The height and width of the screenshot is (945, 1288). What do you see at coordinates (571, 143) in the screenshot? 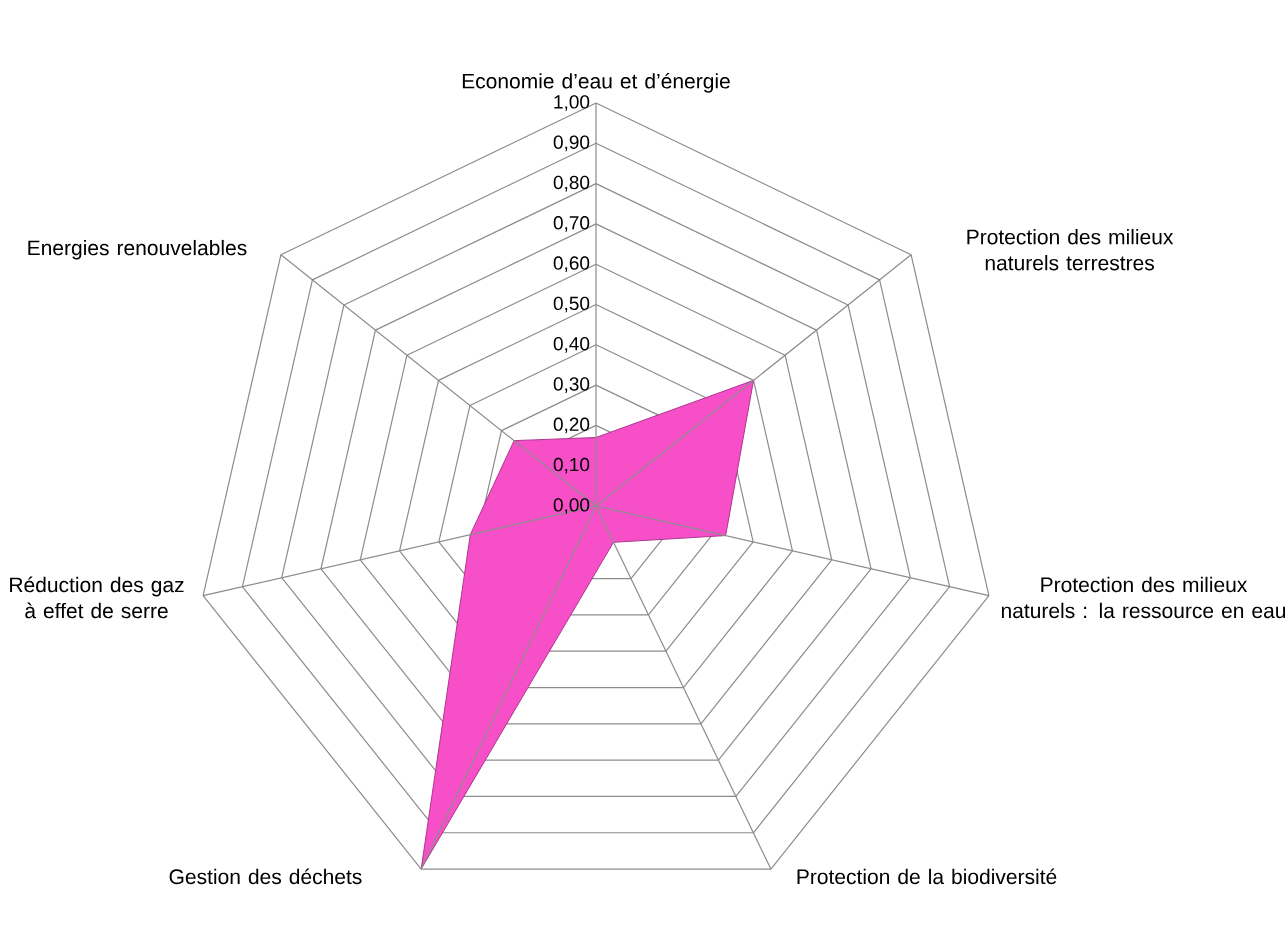
I see `y-tick-label: 0,90` at bounding box center [571, 143].